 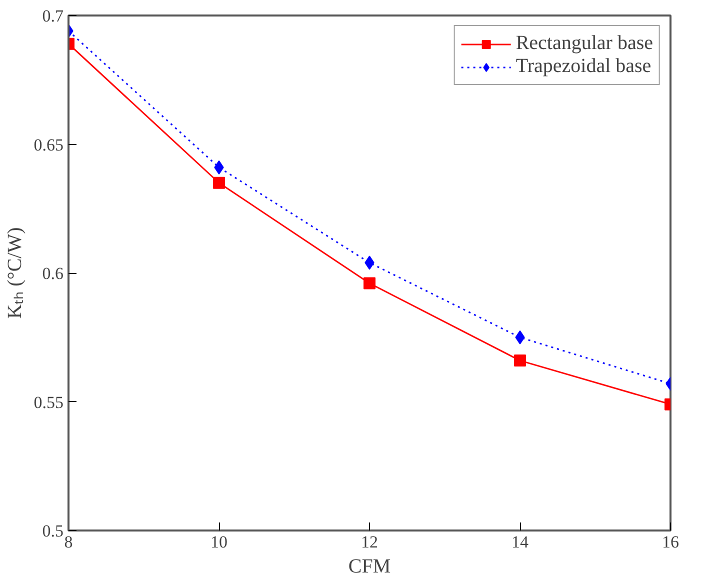 What do you see at coordinates (68, 542) in the screenshot?
I see `x-tick-label: 8` at bounding box center [68, 542].